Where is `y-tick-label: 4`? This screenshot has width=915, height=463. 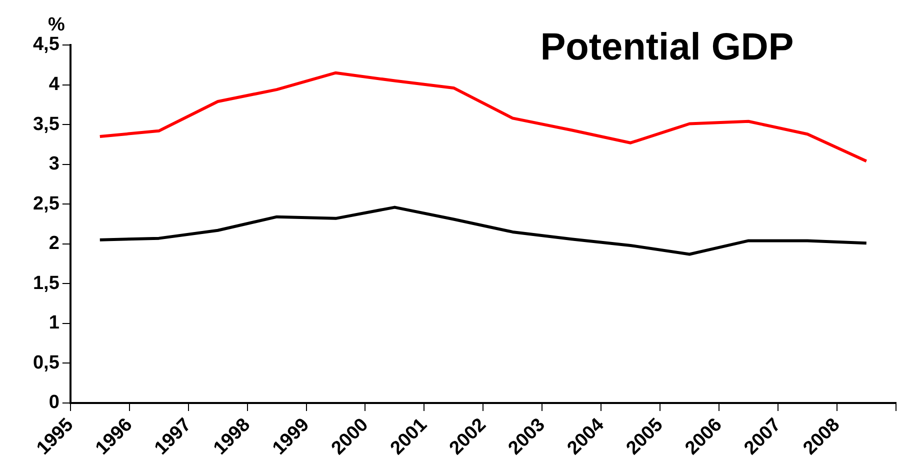
y-tick-label: 4 is located at coordinates (54, 85).